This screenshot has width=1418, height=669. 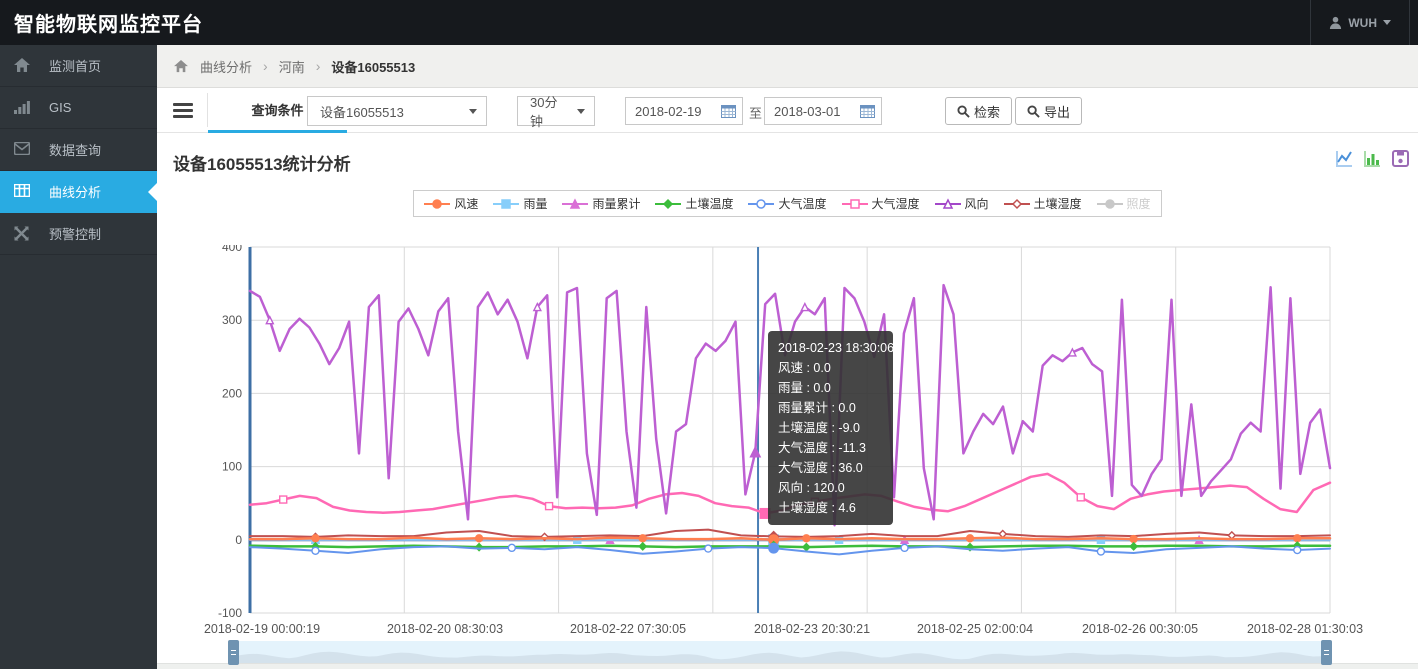 I want to click on breadcrumb: 曲线分析 › 河南 › 设备16055513, so click(x=787, y=66).